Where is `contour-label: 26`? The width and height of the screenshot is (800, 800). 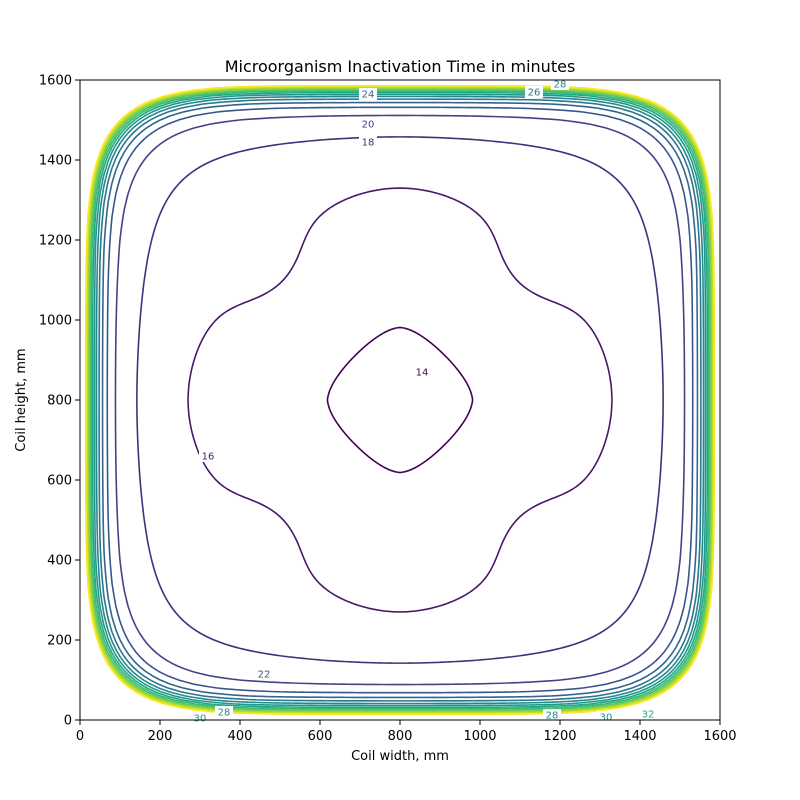
contour-label: 26 is located at coordinates (534, 93).